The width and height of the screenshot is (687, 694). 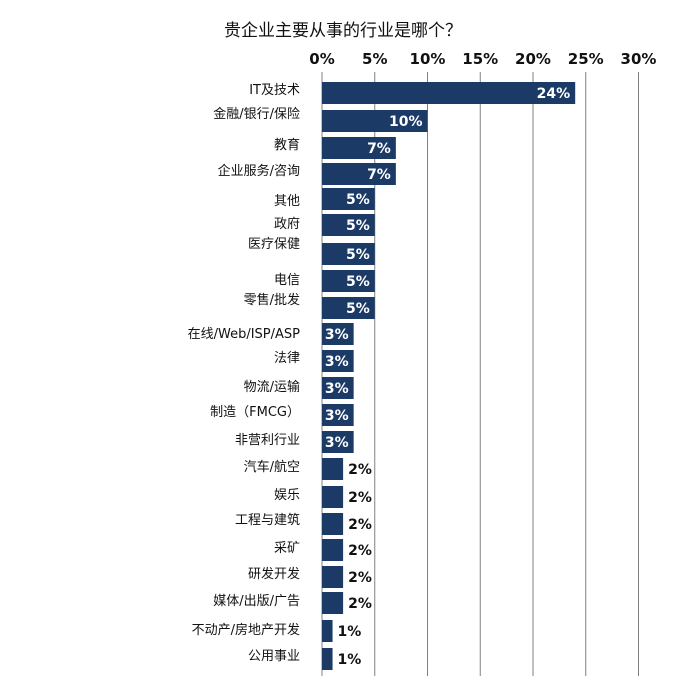 What do you see at coordinates (256, 601) in the screenshot?
I see `category-label: 媒体/出版/广告` at bounding box center [256, 601].